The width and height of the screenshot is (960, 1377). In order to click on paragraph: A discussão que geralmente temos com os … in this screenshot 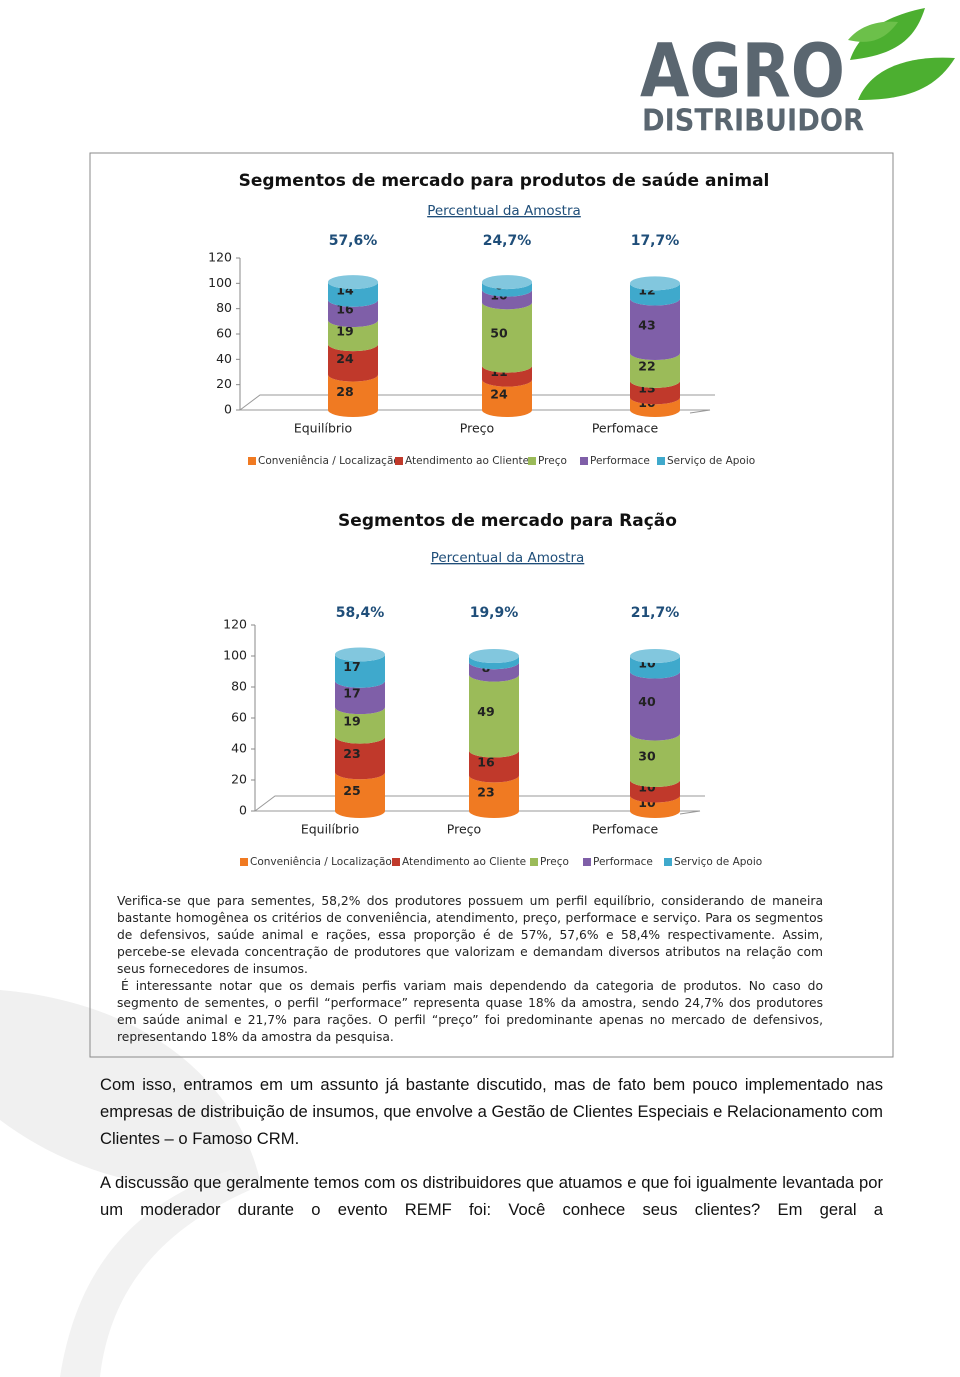, I will do `click(491, 1196)`.